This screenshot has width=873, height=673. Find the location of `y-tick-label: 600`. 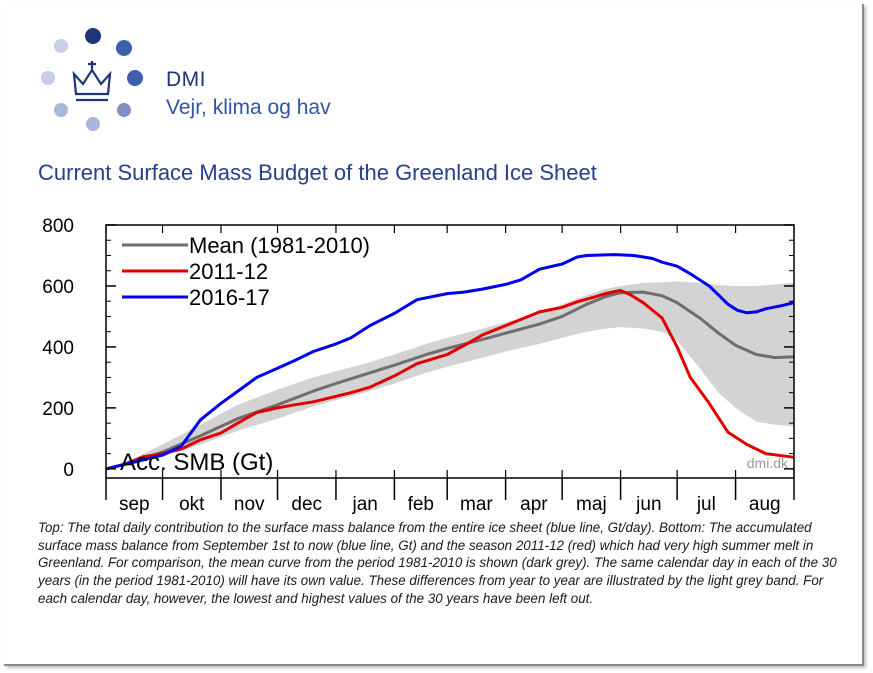

y-tick-label: 600 is located at coordinates (58, 287).